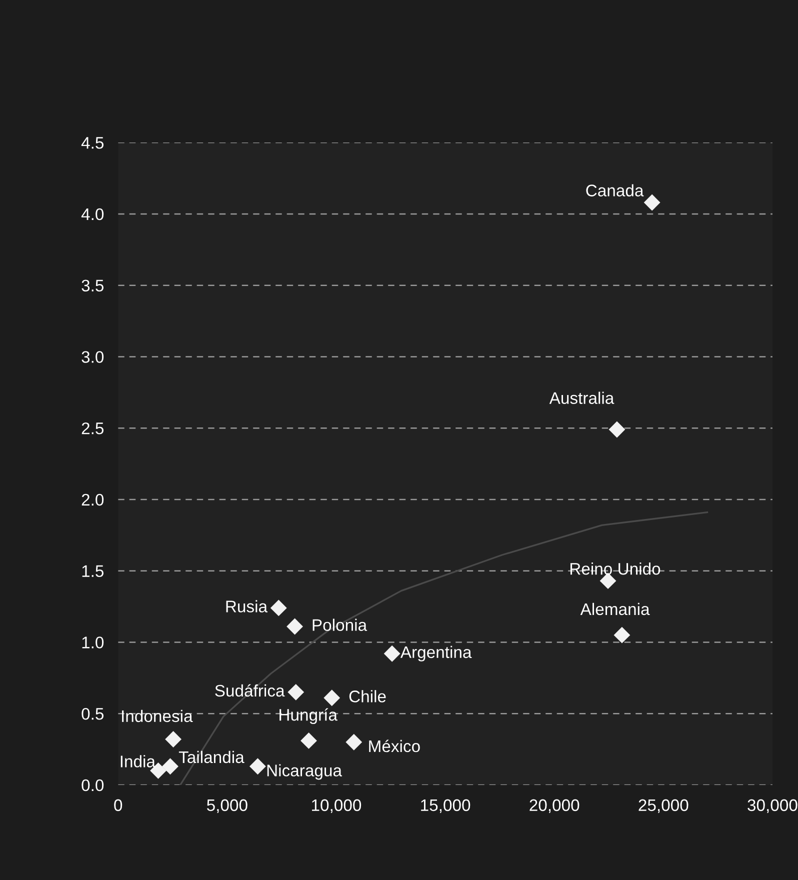 This screenshot has width=798, height=880. Describe the element at coordinates (93, 785) in the screenshot. I see `y-tick-label: 0.0` at that location.